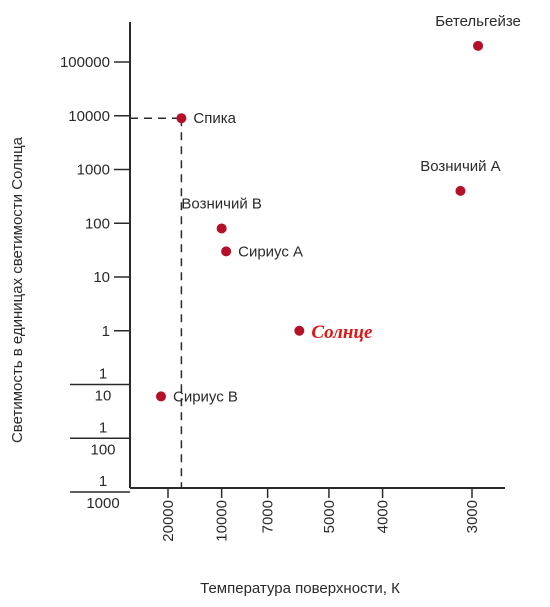 This screenshot has height=607, width=550. What do you see at coordinates (85, 62) in the screenshot?
I see `y-tick-label: 100000` at bounding box center [85, 62].